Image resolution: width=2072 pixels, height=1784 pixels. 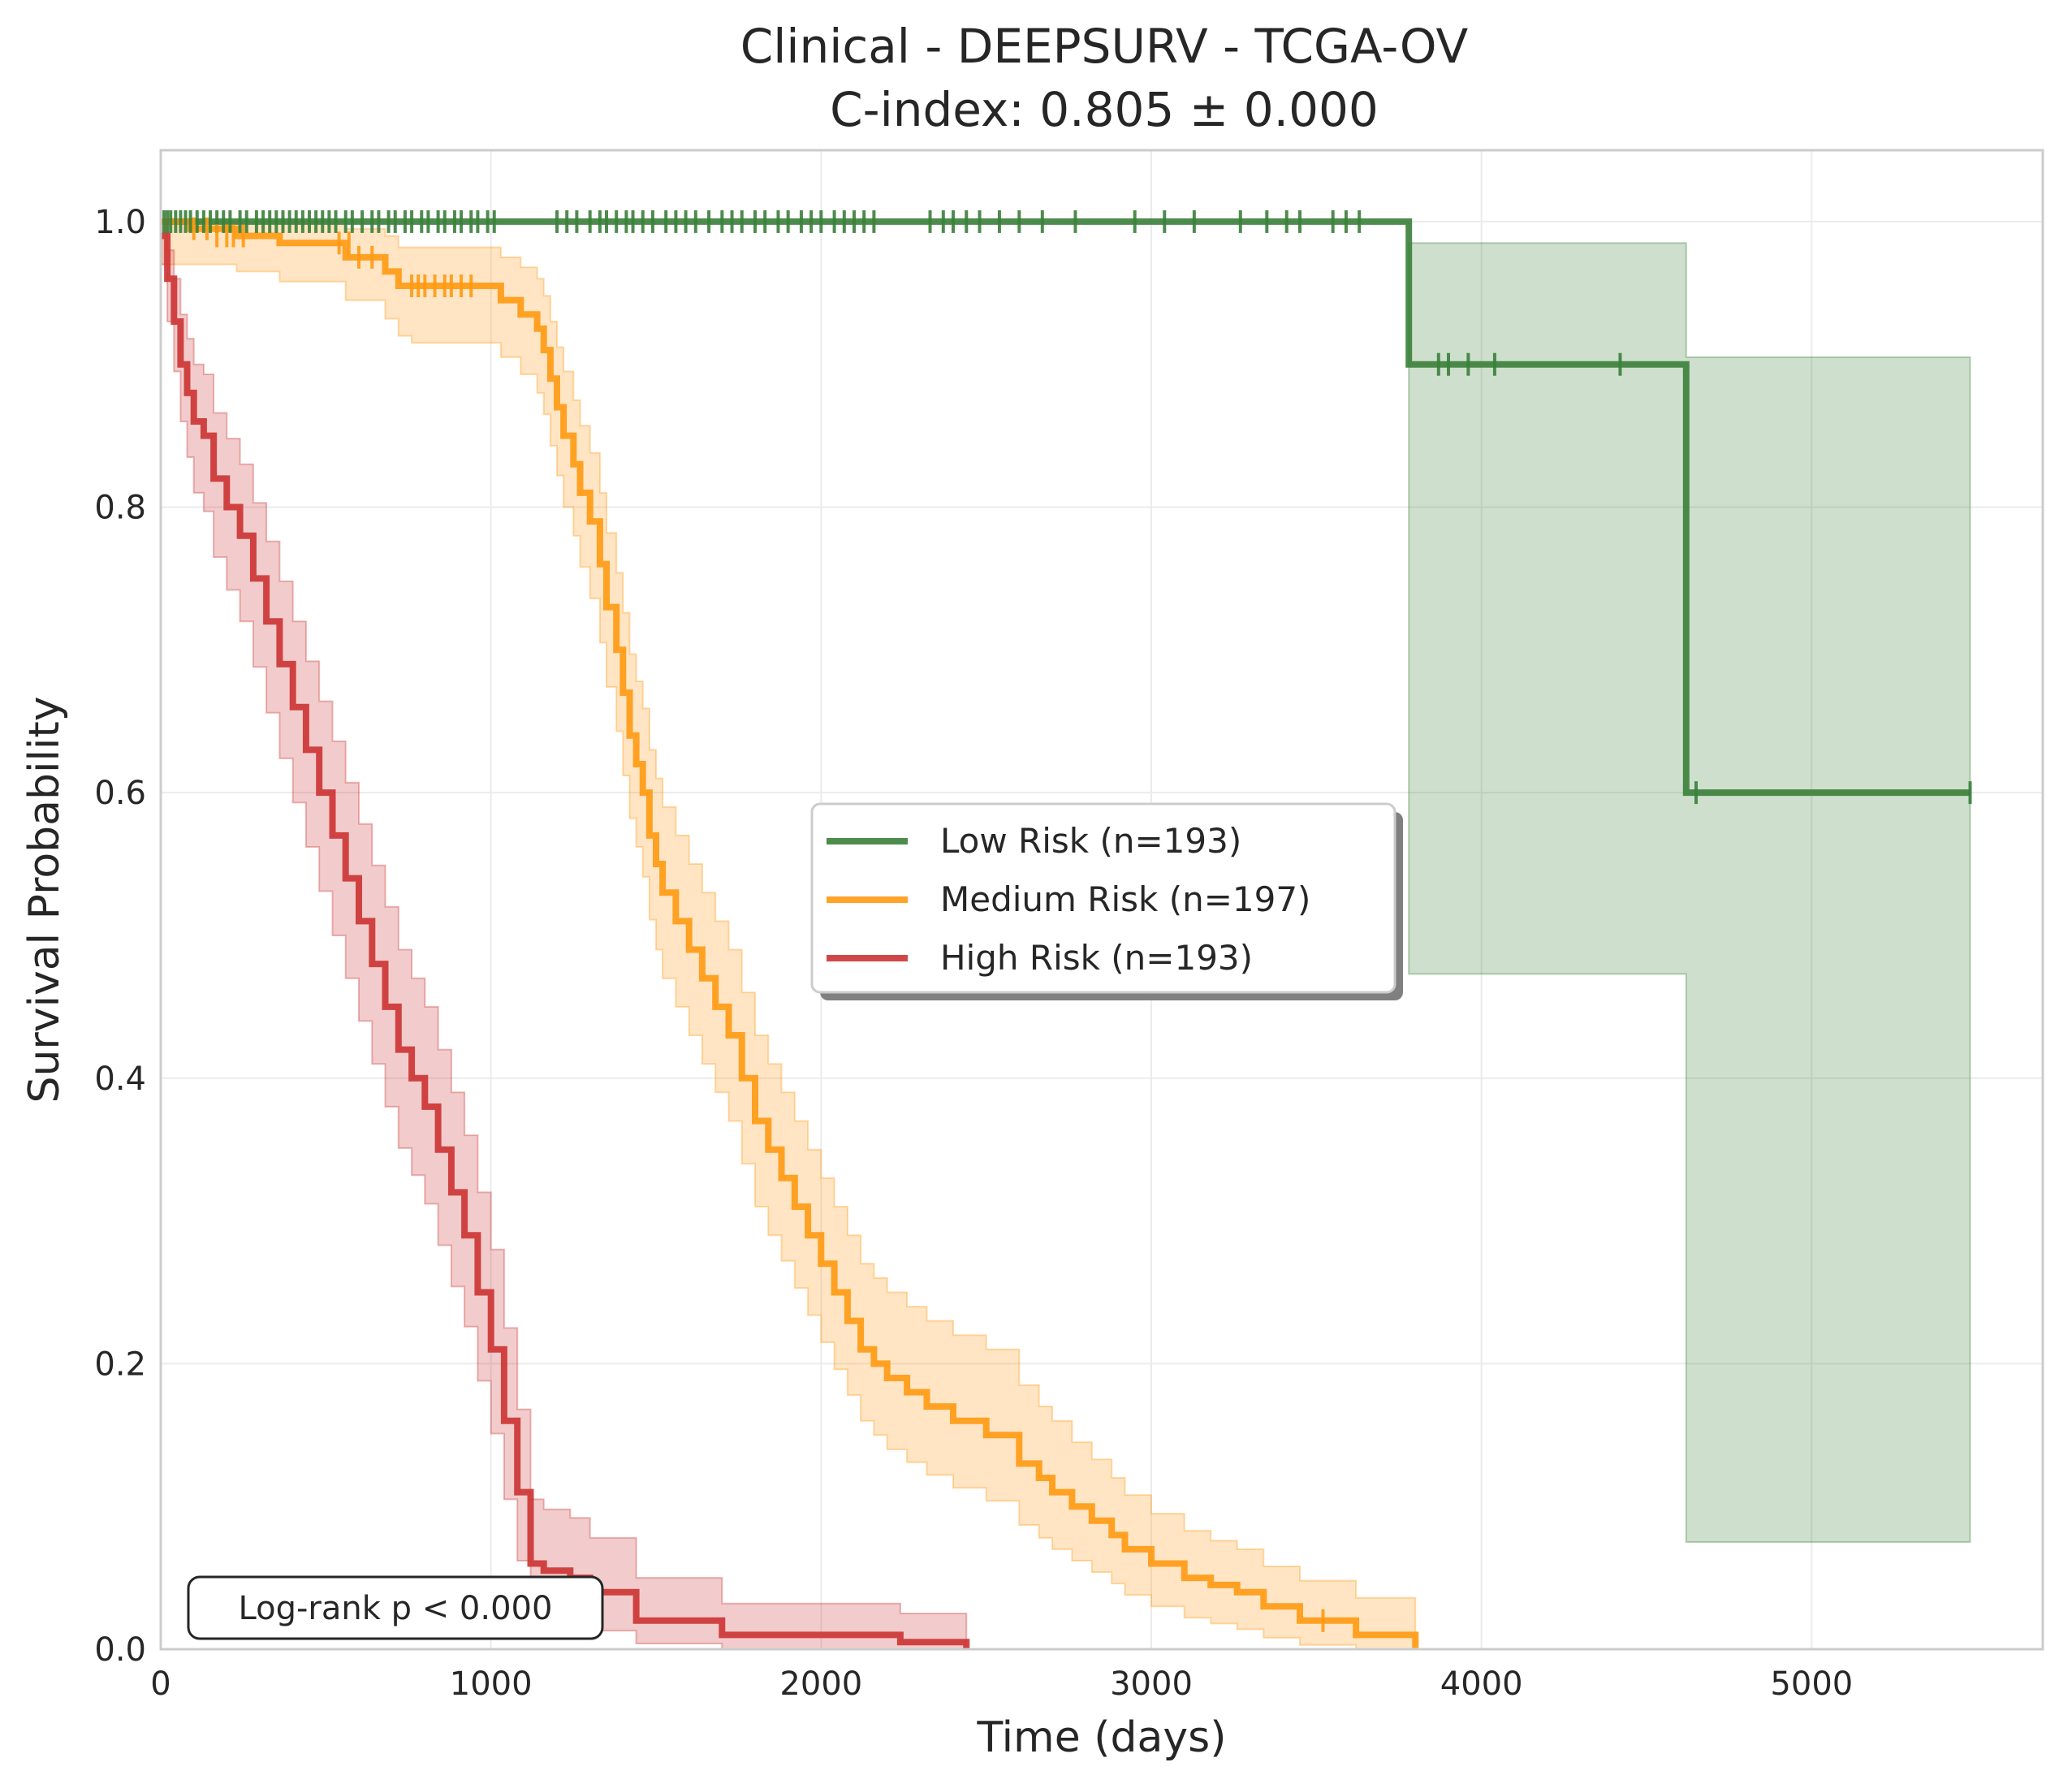 What do you see at coordinates (1811, 1684) in the screenshot?
I see `x-tick-label: 5000` at bounding box center [1811, 1684].